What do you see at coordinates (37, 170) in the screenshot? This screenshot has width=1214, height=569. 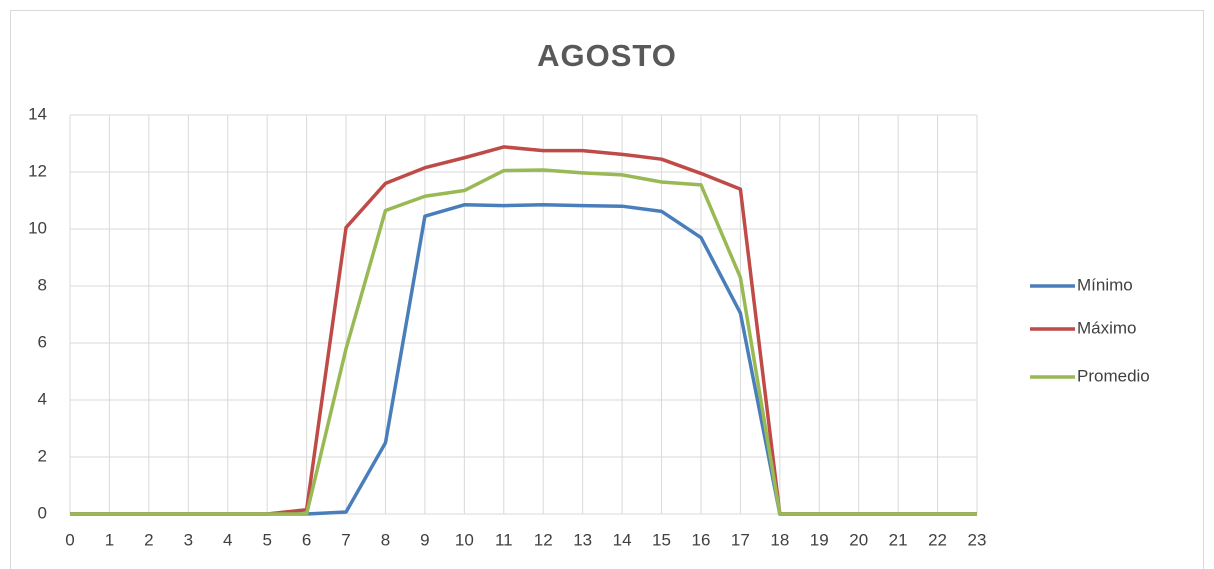 I see `y-tick-label: 12` at bounding box center [37, 170].